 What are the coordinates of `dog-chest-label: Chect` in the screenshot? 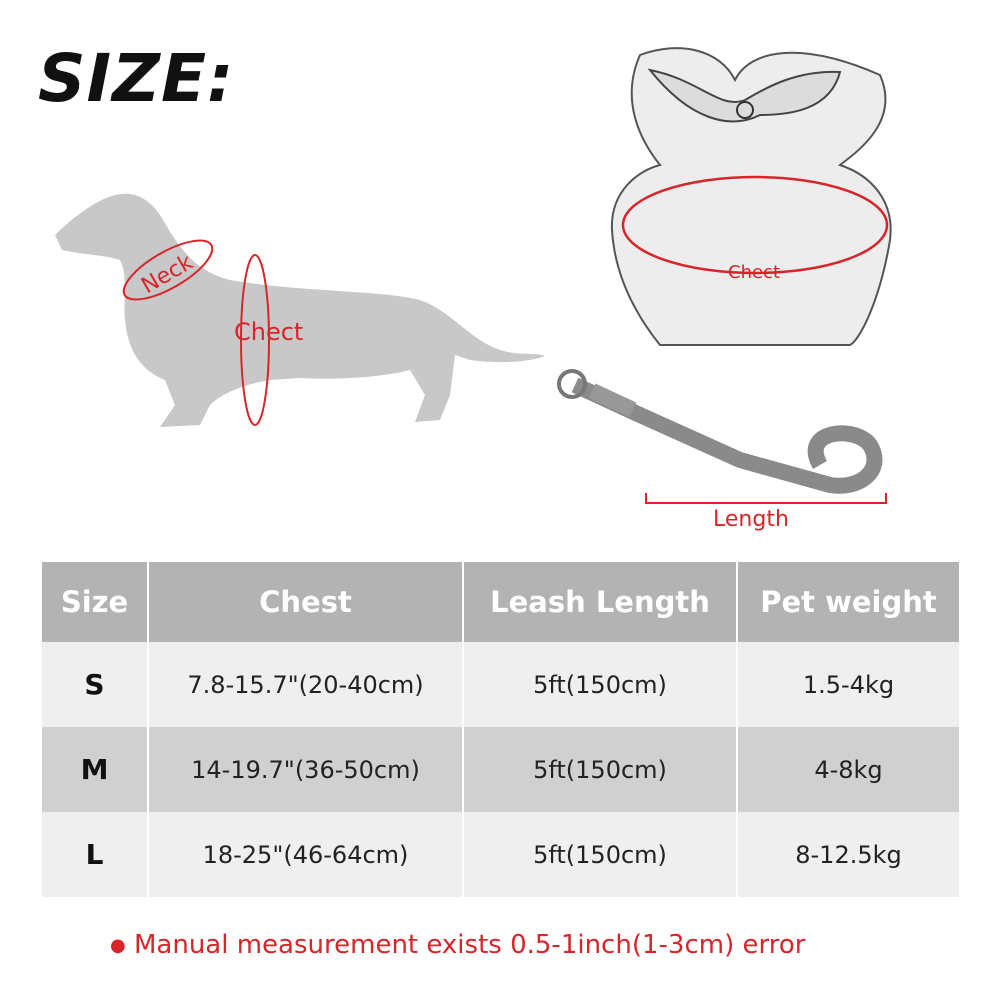 It's located at (269, 332).